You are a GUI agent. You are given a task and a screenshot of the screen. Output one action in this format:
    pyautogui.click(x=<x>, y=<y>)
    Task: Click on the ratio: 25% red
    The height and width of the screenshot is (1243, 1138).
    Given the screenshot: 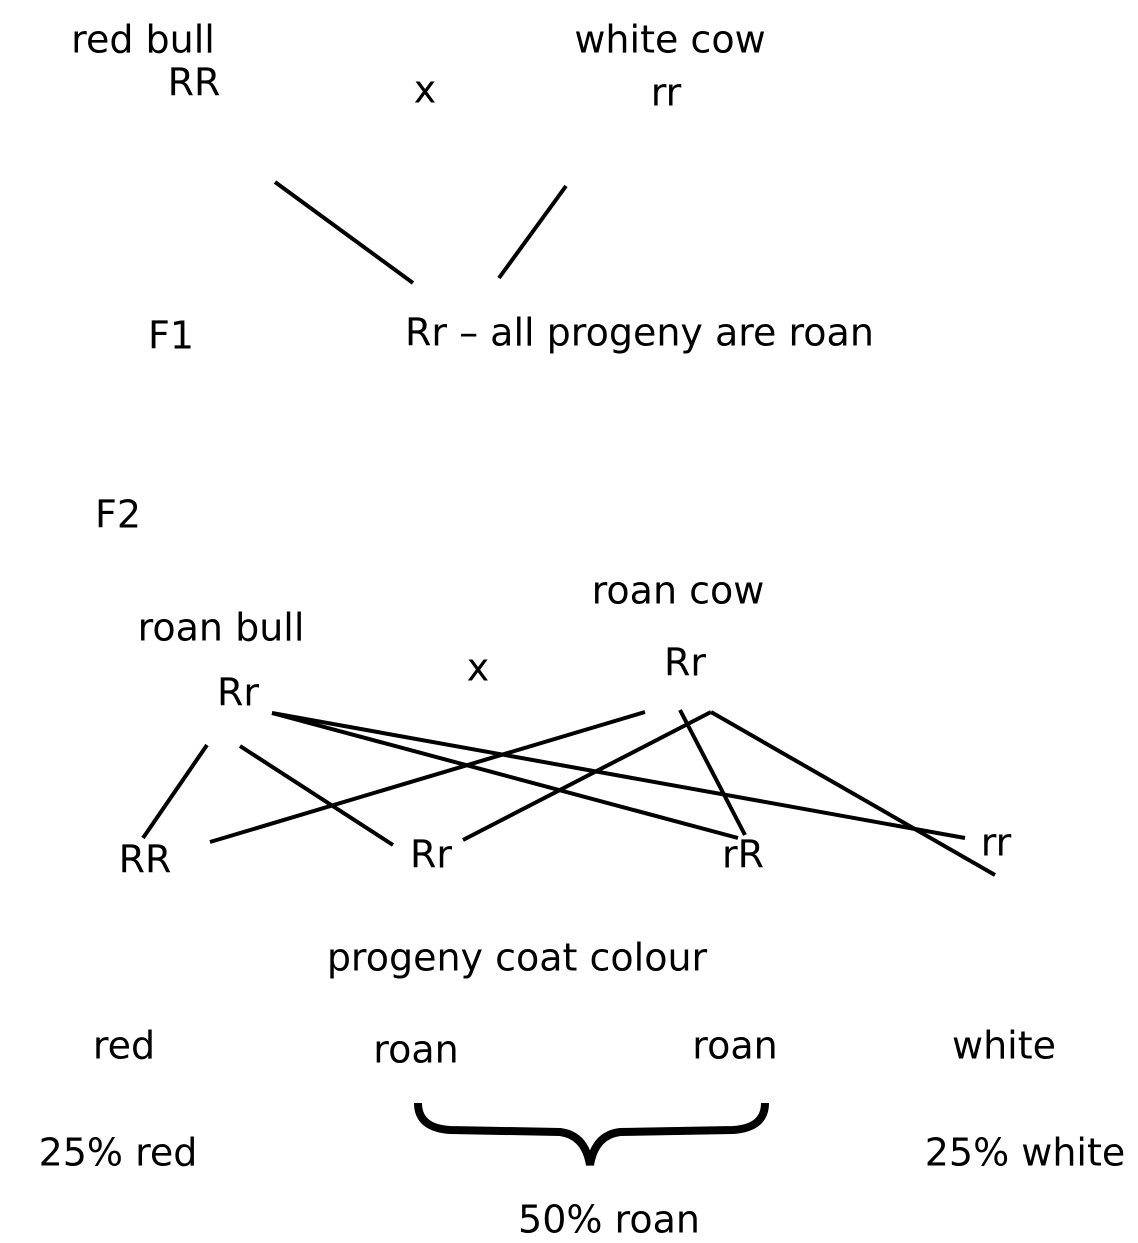 What is the action you would take?
    pyautogui.click(x=118, y=1153)
    